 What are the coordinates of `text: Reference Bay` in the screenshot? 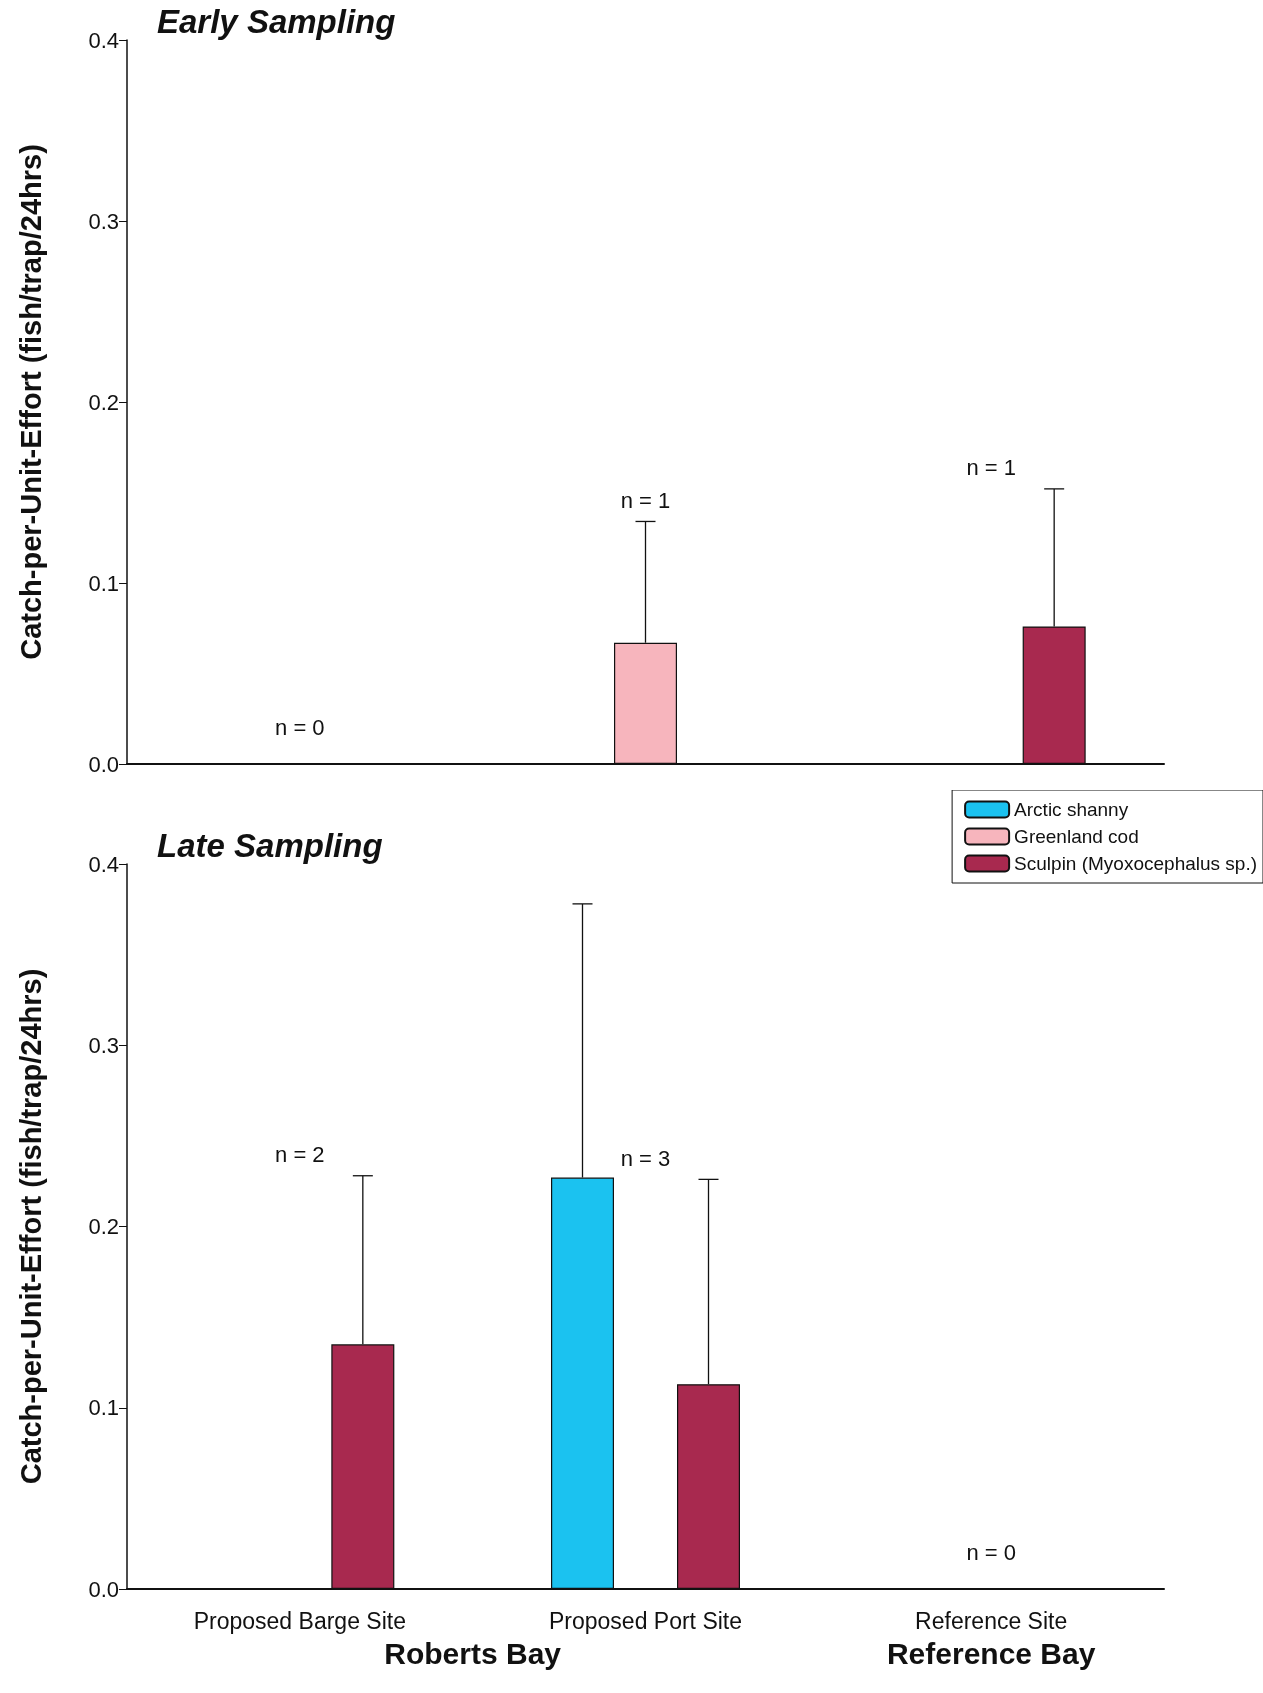 It's located at (991, 1653).